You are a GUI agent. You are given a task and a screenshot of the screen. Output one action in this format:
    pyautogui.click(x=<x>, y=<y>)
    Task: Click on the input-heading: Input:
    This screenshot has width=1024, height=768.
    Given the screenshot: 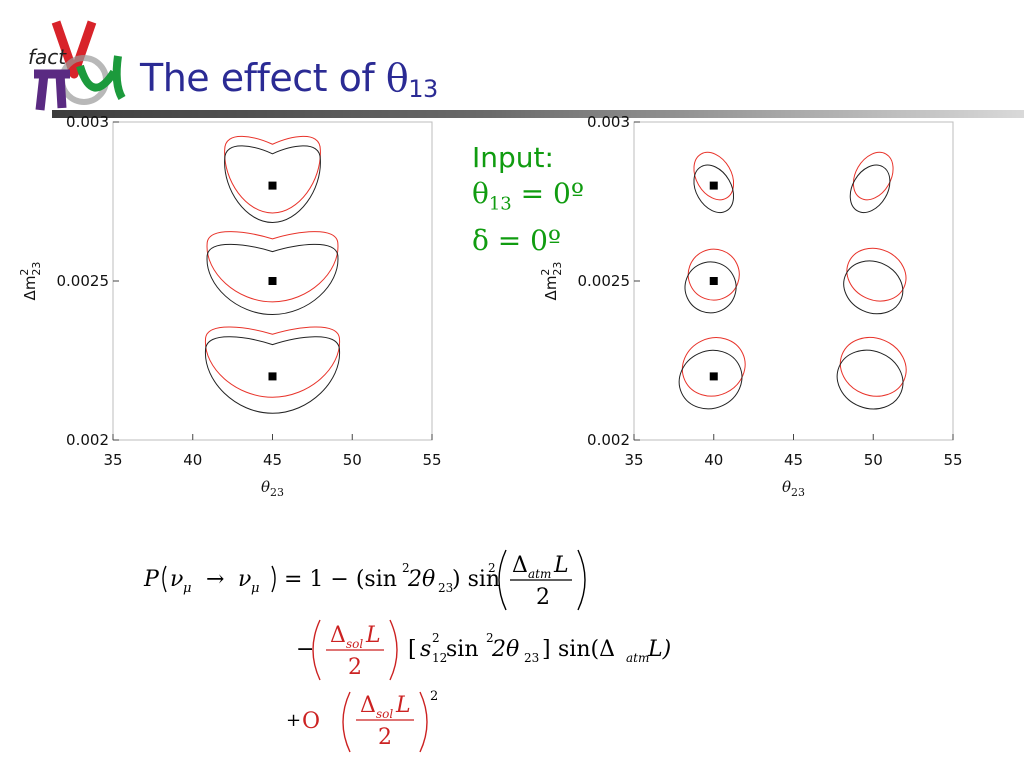 What is the action you would take?
    pyautogui.click(x=513, y=157)
    